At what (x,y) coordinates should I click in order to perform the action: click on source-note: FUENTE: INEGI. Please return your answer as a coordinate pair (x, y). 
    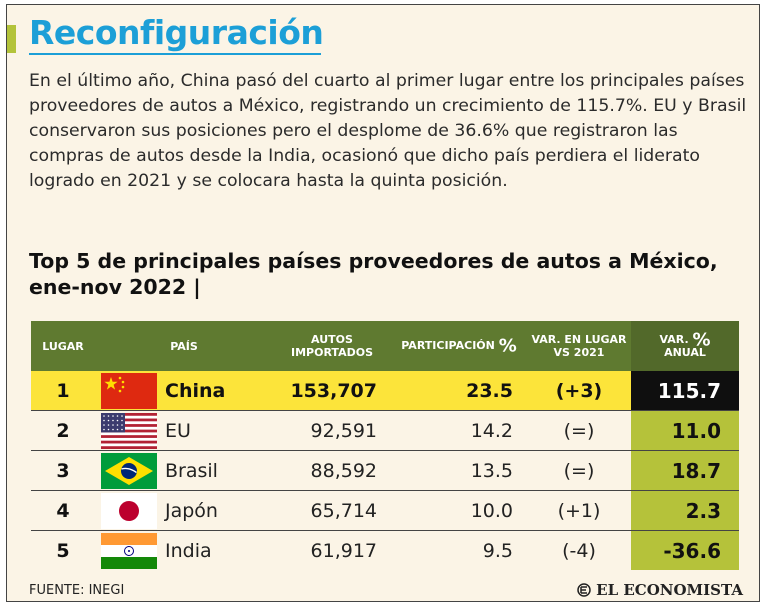
    Looking at the image, I should click on (77, 590).